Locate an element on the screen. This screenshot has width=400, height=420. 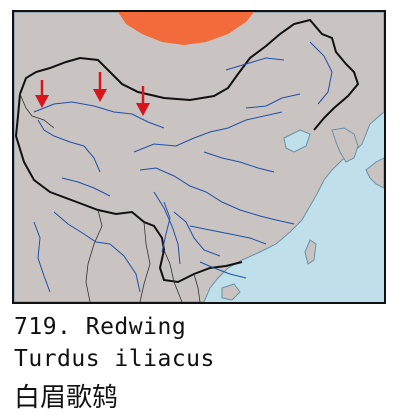
bohai-sea is located at coordinates (297, 141).